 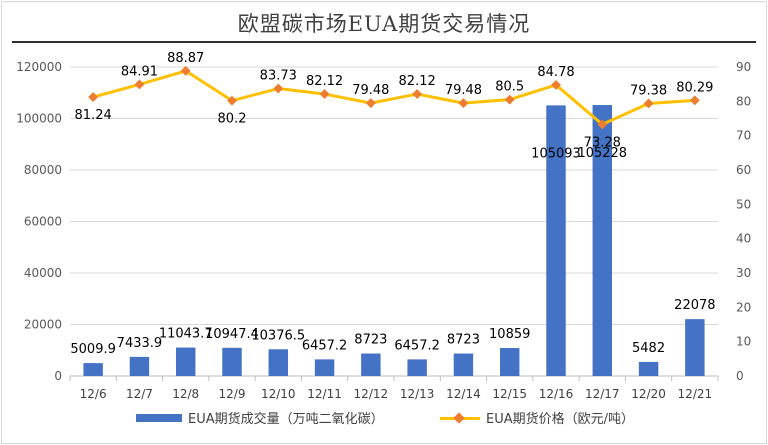 I want to click on y-right-tick-label: 20, so click(x=743, y=307).